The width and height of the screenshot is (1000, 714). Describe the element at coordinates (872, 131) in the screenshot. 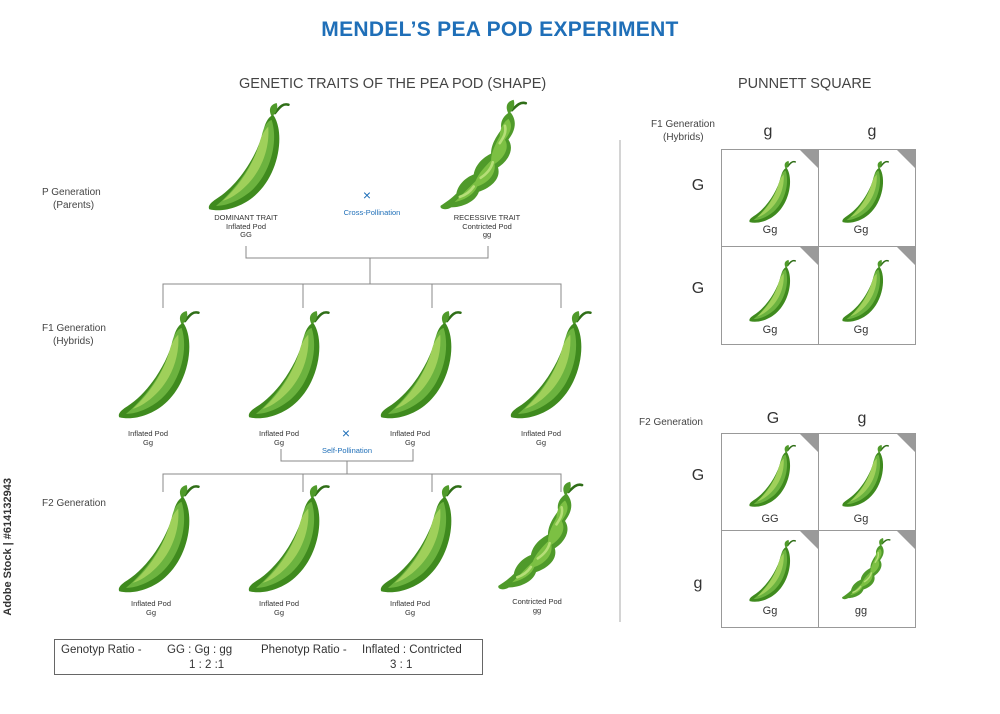

I see `punnett-f1-col-allele-2: g` at that location.